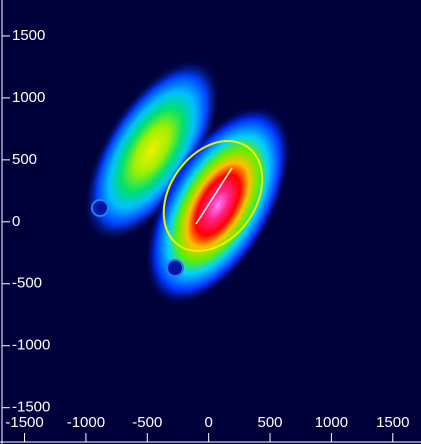 The height and width of the screenshot is (444, 421). What do you see at coordinates (27, 283) in the screenshot?
I see `y-tick-label: -500` at bounding box center [27, 283].